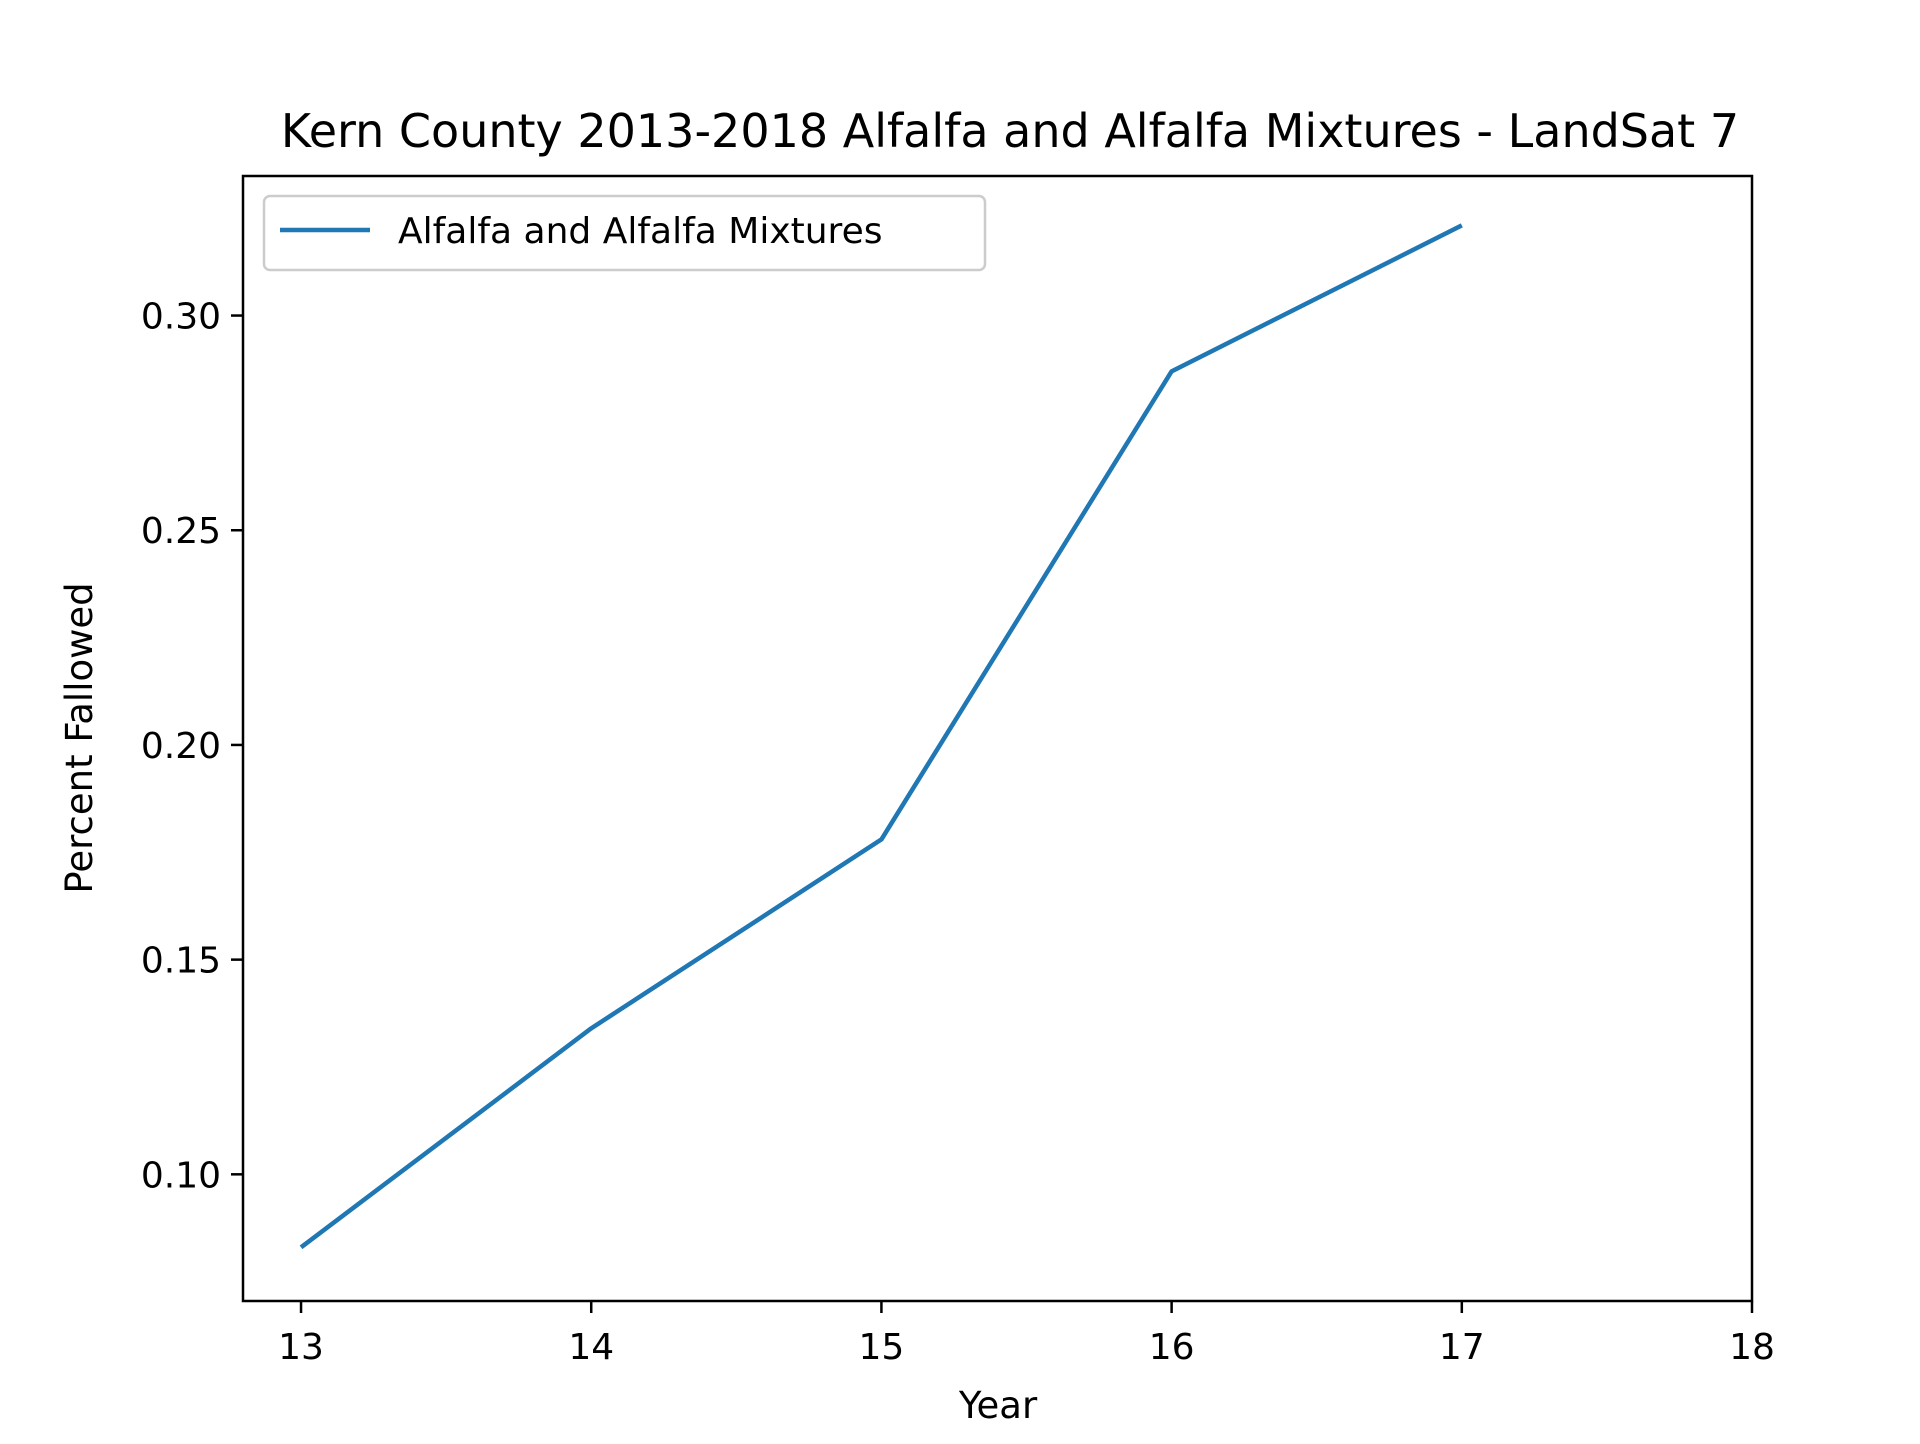 This screenshot has height=1444, width=1920. I want to click on x-tick-label: 14, so click(591, 1347).